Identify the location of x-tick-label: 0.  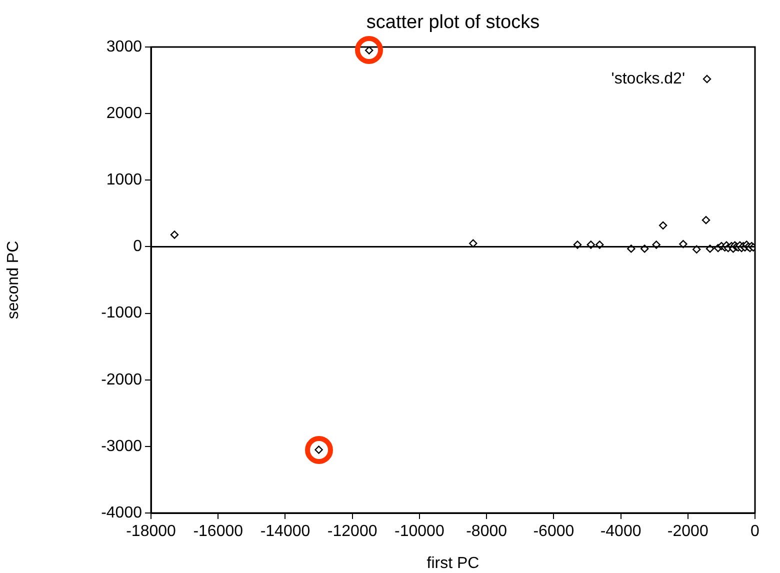
(755, 531).